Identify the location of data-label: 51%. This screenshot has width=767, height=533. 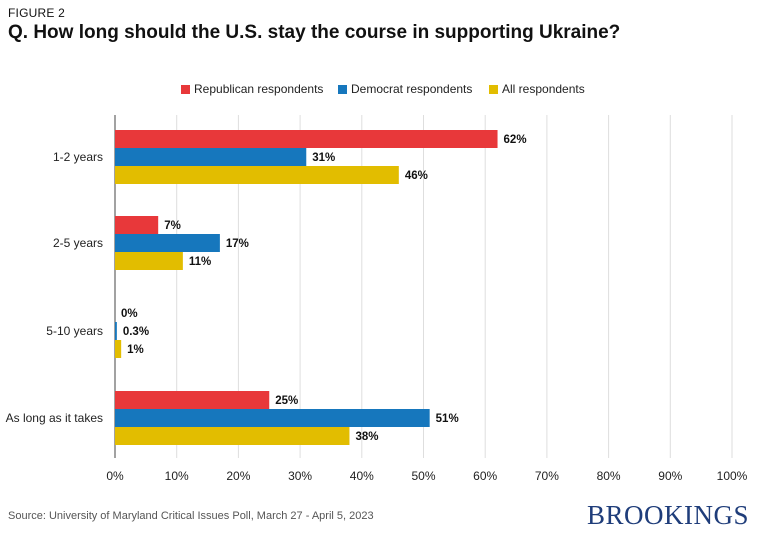
(447, 419).